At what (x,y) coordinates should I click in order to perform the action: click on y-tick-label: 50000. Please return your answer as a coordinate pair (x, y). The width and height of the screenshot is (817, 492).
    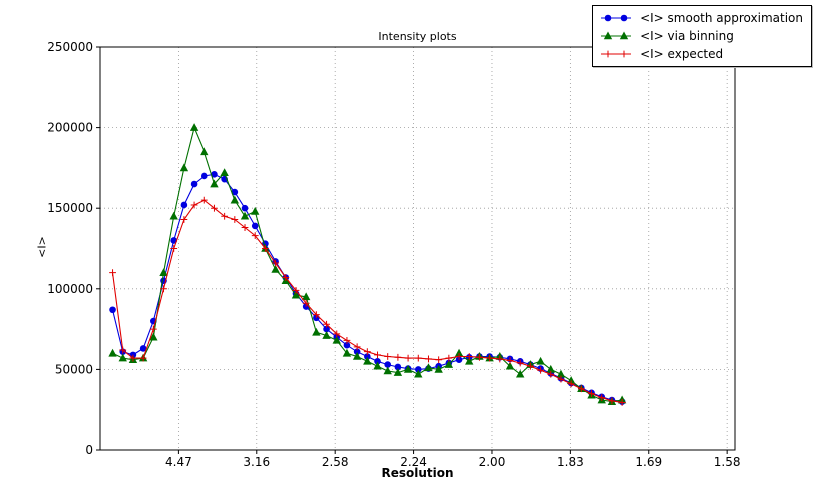
    Looking at the image, I should click on (74, 369).